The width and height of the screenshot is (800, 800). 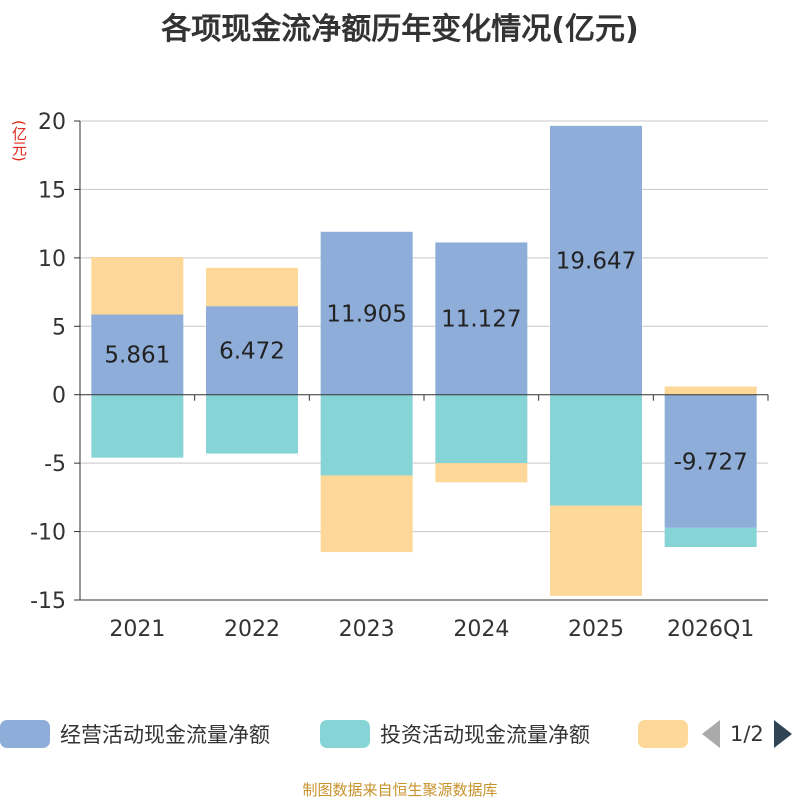 What do you see at coordinates (48, 533) in the screenshot?
I see `y-tick-label: -10` at bounding box center [48, 533].